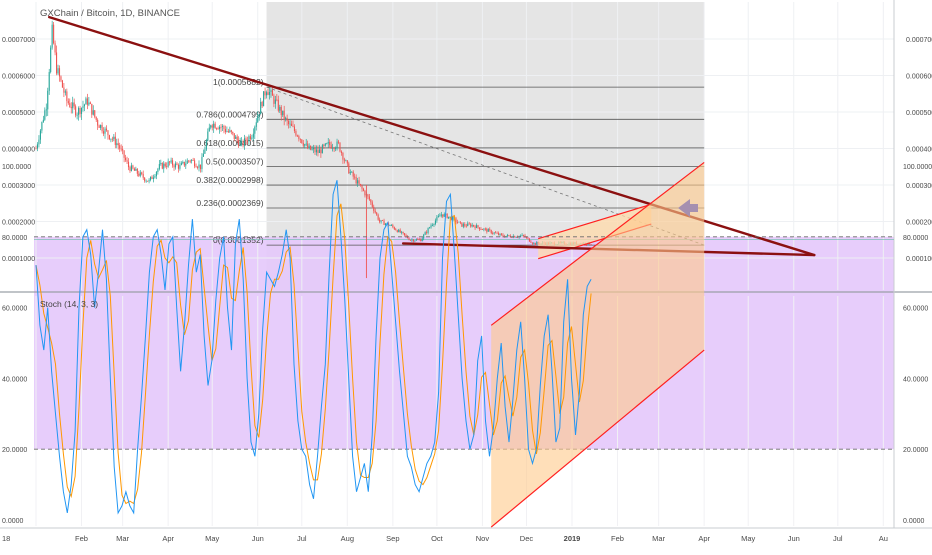 The image size is (932, 555). What do you see at coordinates (229, 114) in the screenshot?
I see `fib-level-label: 0.786(0.0004799)` at bounding box center [229, 114].